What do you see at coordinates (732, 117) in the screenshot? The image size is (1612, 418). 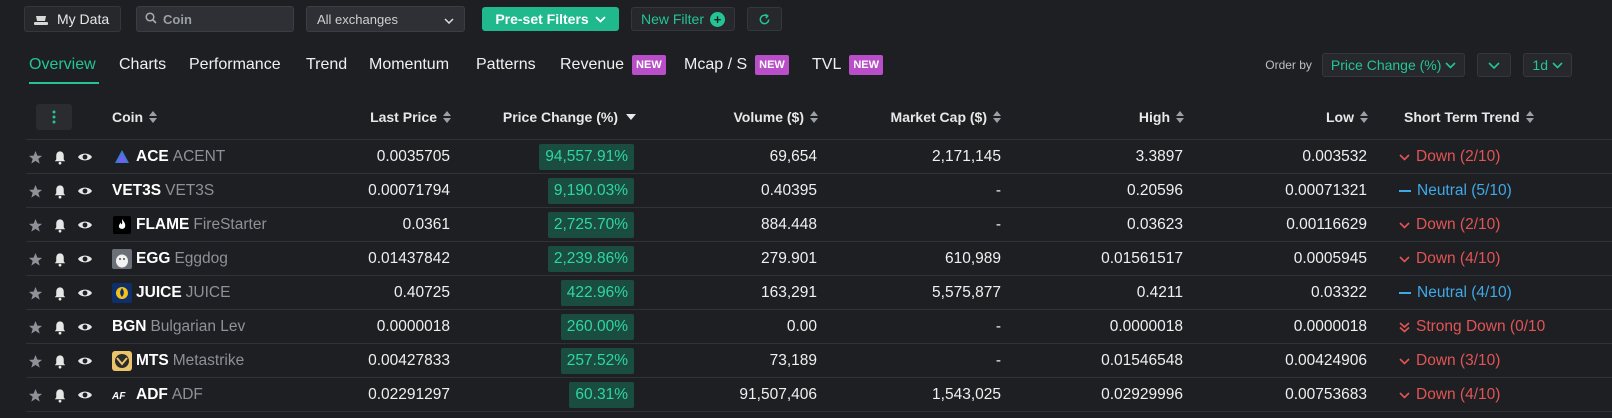 I see `column-header-volume: Volume ($)` at bounding box center [732, 117].